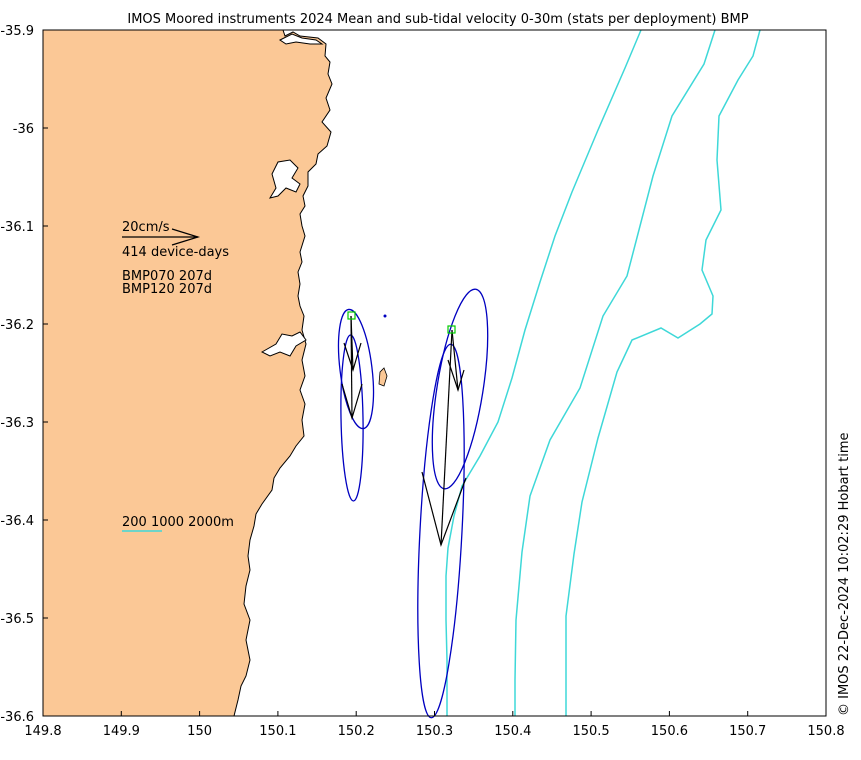 This screenshot has width=861, height=760. What do you see at coordinates (178, 522) in the screenshot?
I see `isobaths-label: 200 1000 2000m` at bounding box center [178, 522].